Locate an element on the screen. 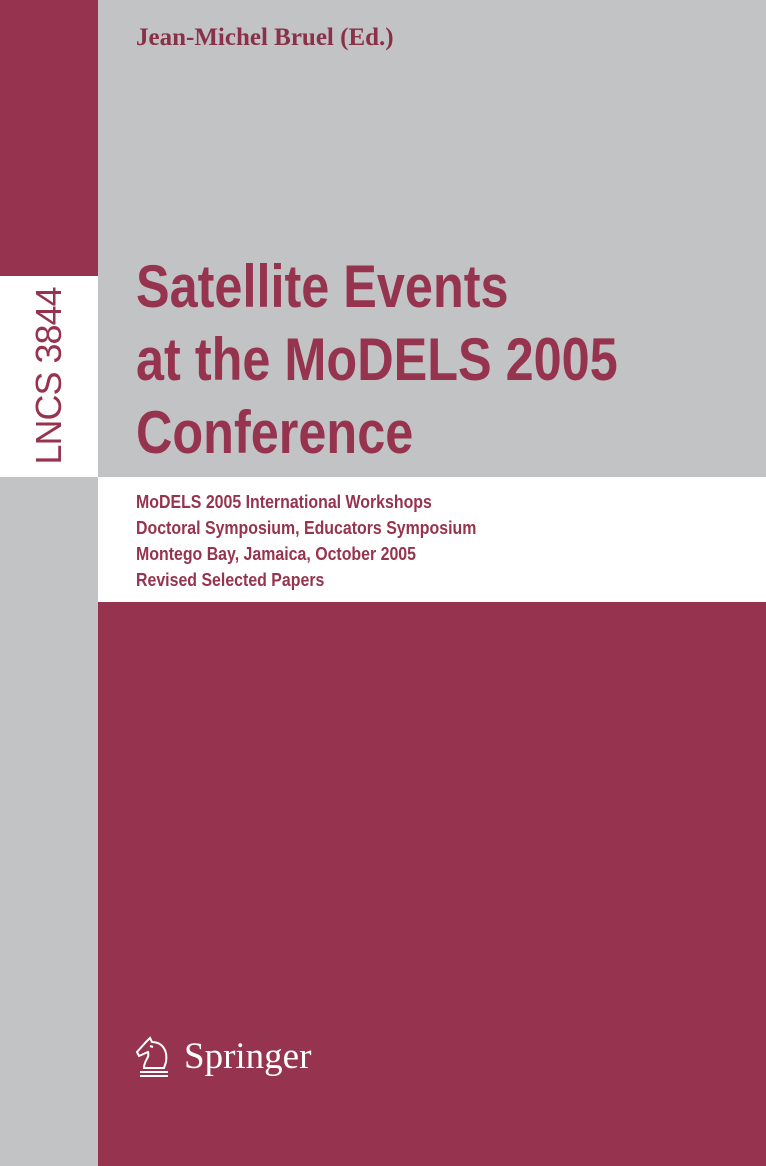 The width and height of the screenshot is (766, 1166). subtitle-line: Montego Bay, Jamaica, October 2005 is located at coordinates (276, 553).